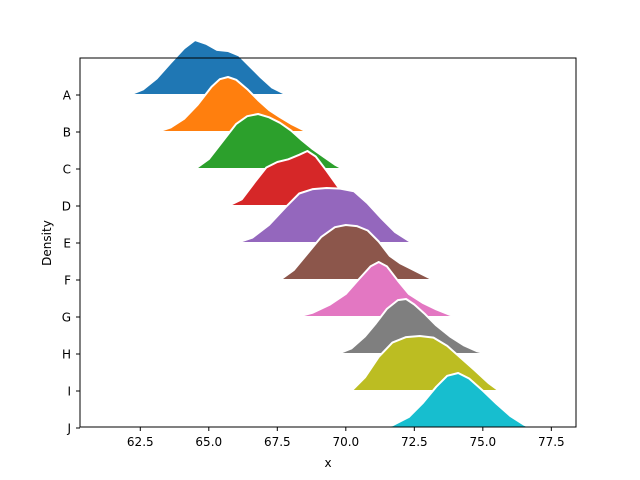 The image size is (640, 480). Describe the element at coordinates (327, 463) in the screenshot. I see `x-axis-label: x` at that location.